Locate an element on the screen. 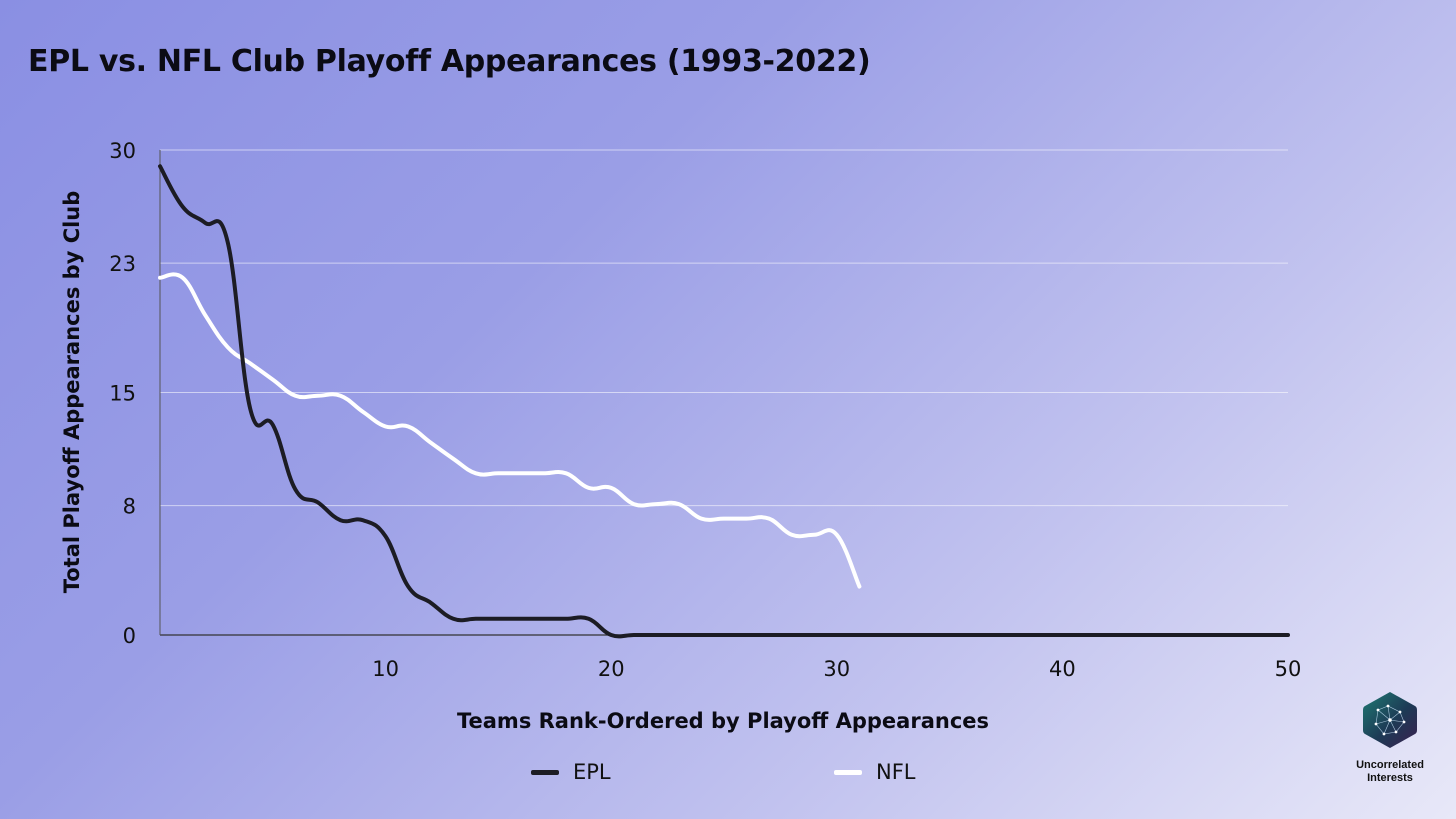  brand-logo: Uncorrelated Interests is located at coordinates (1390, 737).